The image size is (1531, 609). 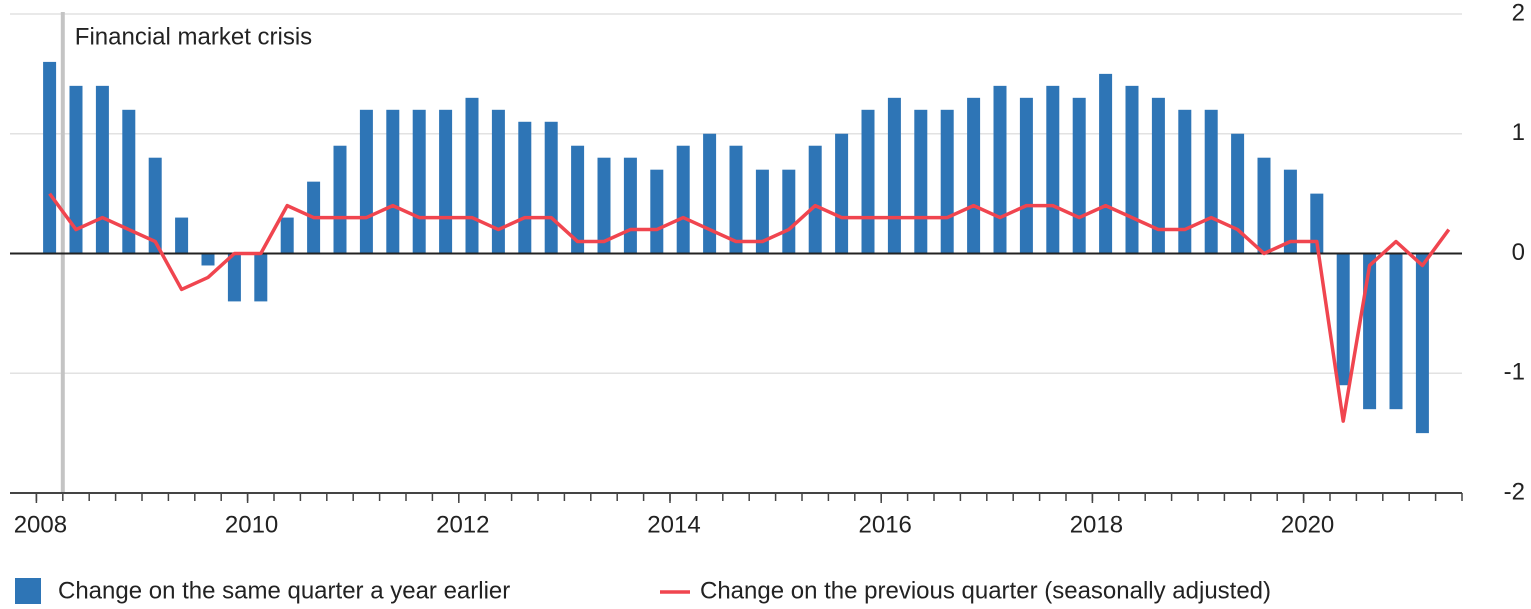 I want to click on x-tick-label: 2014, so click(x=673, y=524).